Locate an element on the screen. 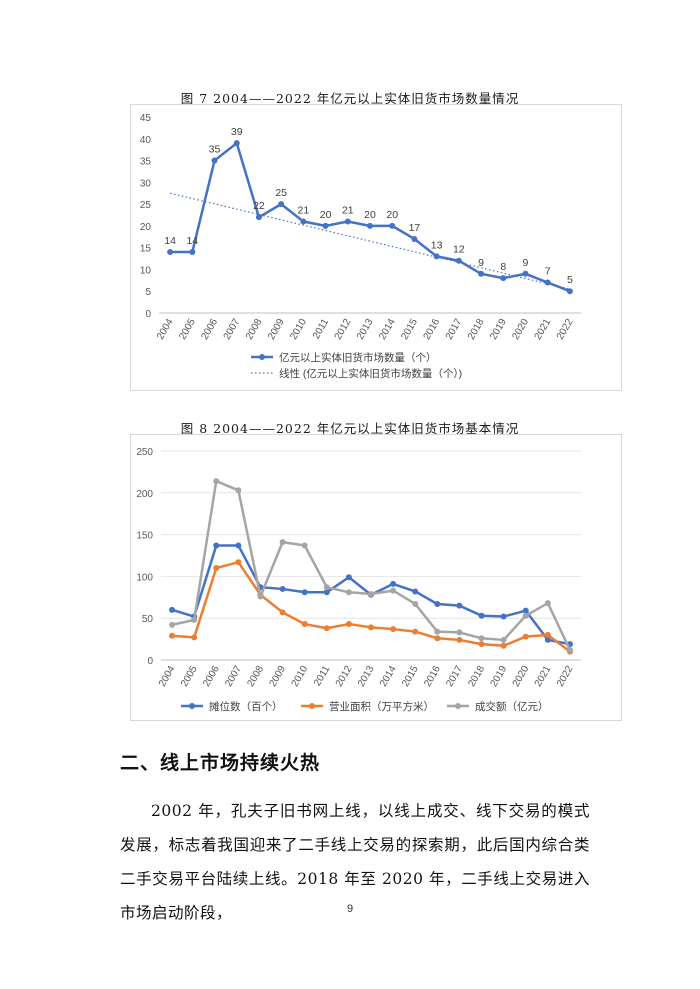 The width and height of the screenshot is (700, 989). y-tick-label: 45 is located at coordinates (146, 118).